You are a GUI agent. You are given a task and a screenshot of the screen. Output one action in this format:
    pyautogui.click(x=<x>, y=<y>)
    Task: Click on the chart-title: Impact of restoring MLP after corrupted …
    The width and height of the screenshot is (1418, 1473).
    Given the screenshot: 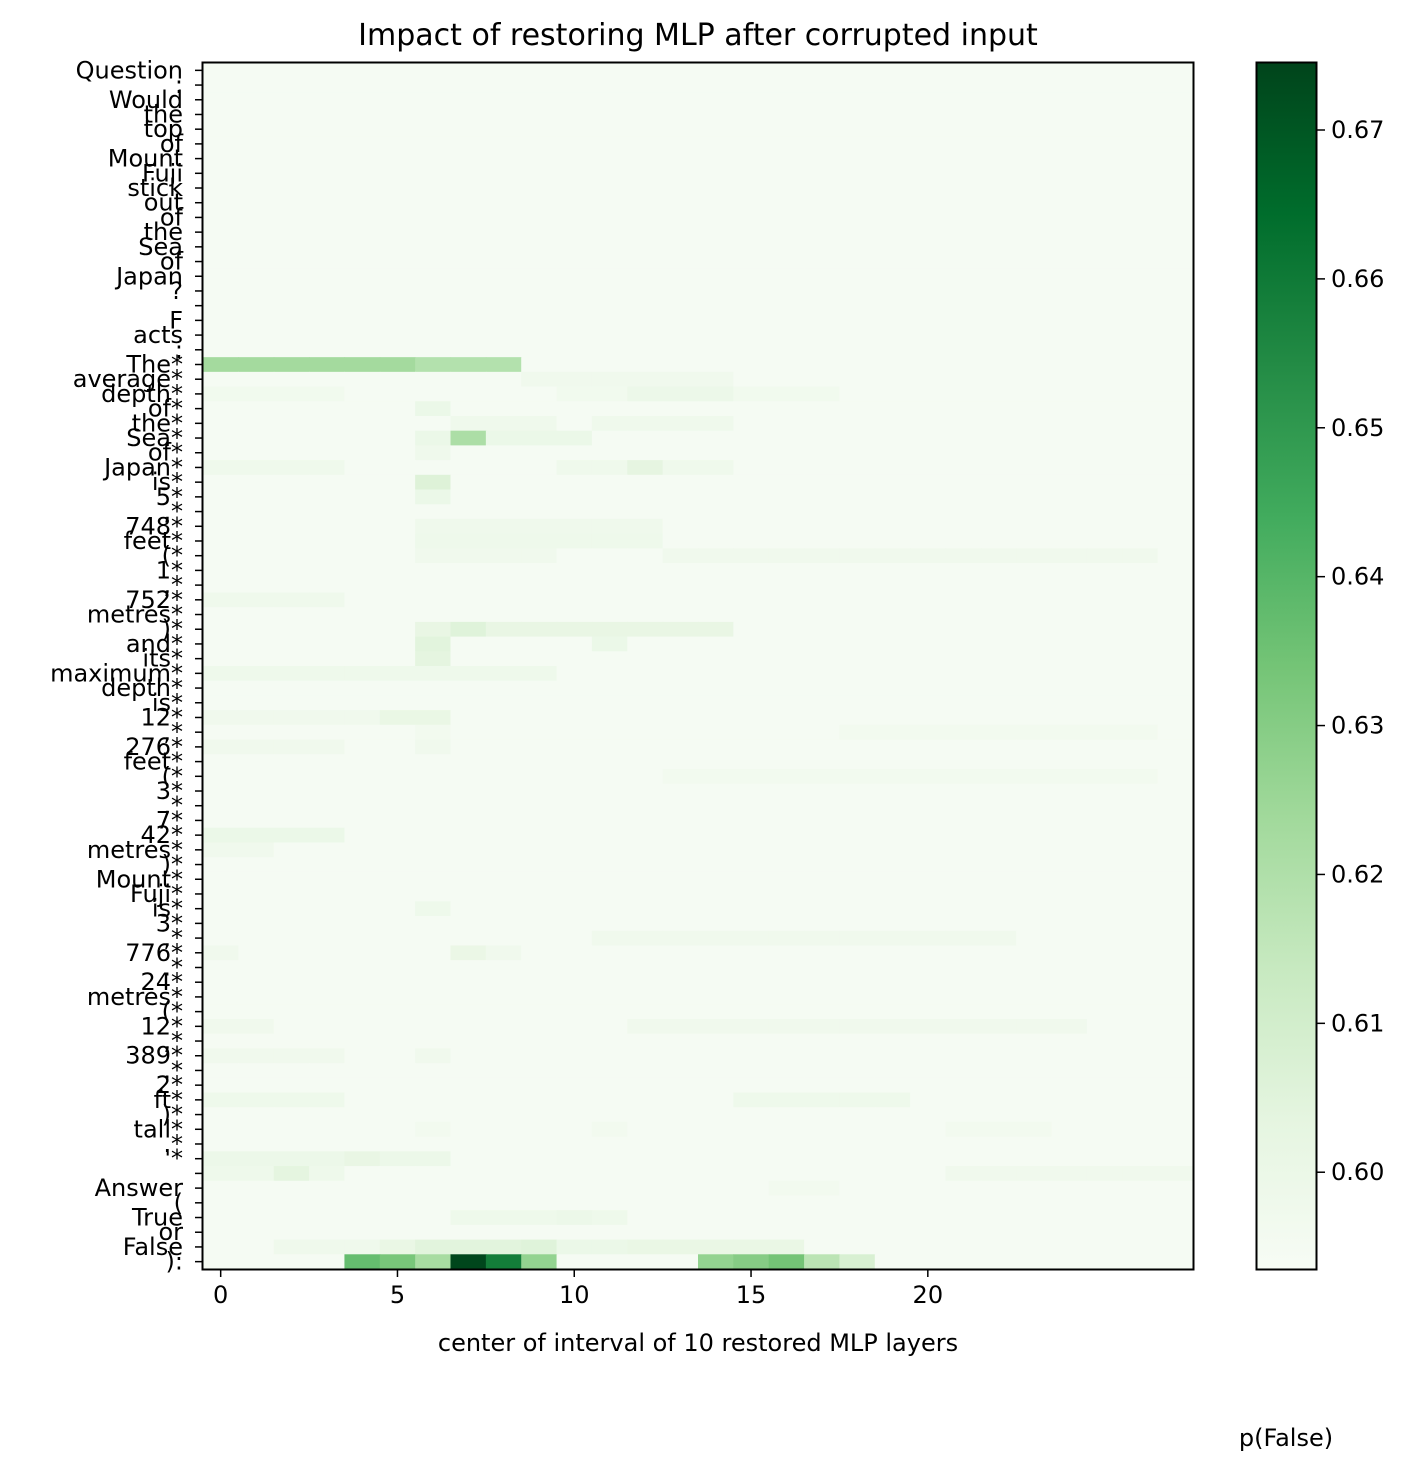 What is the action you would take?
    pyautogui.click(x=698, y=35)
    